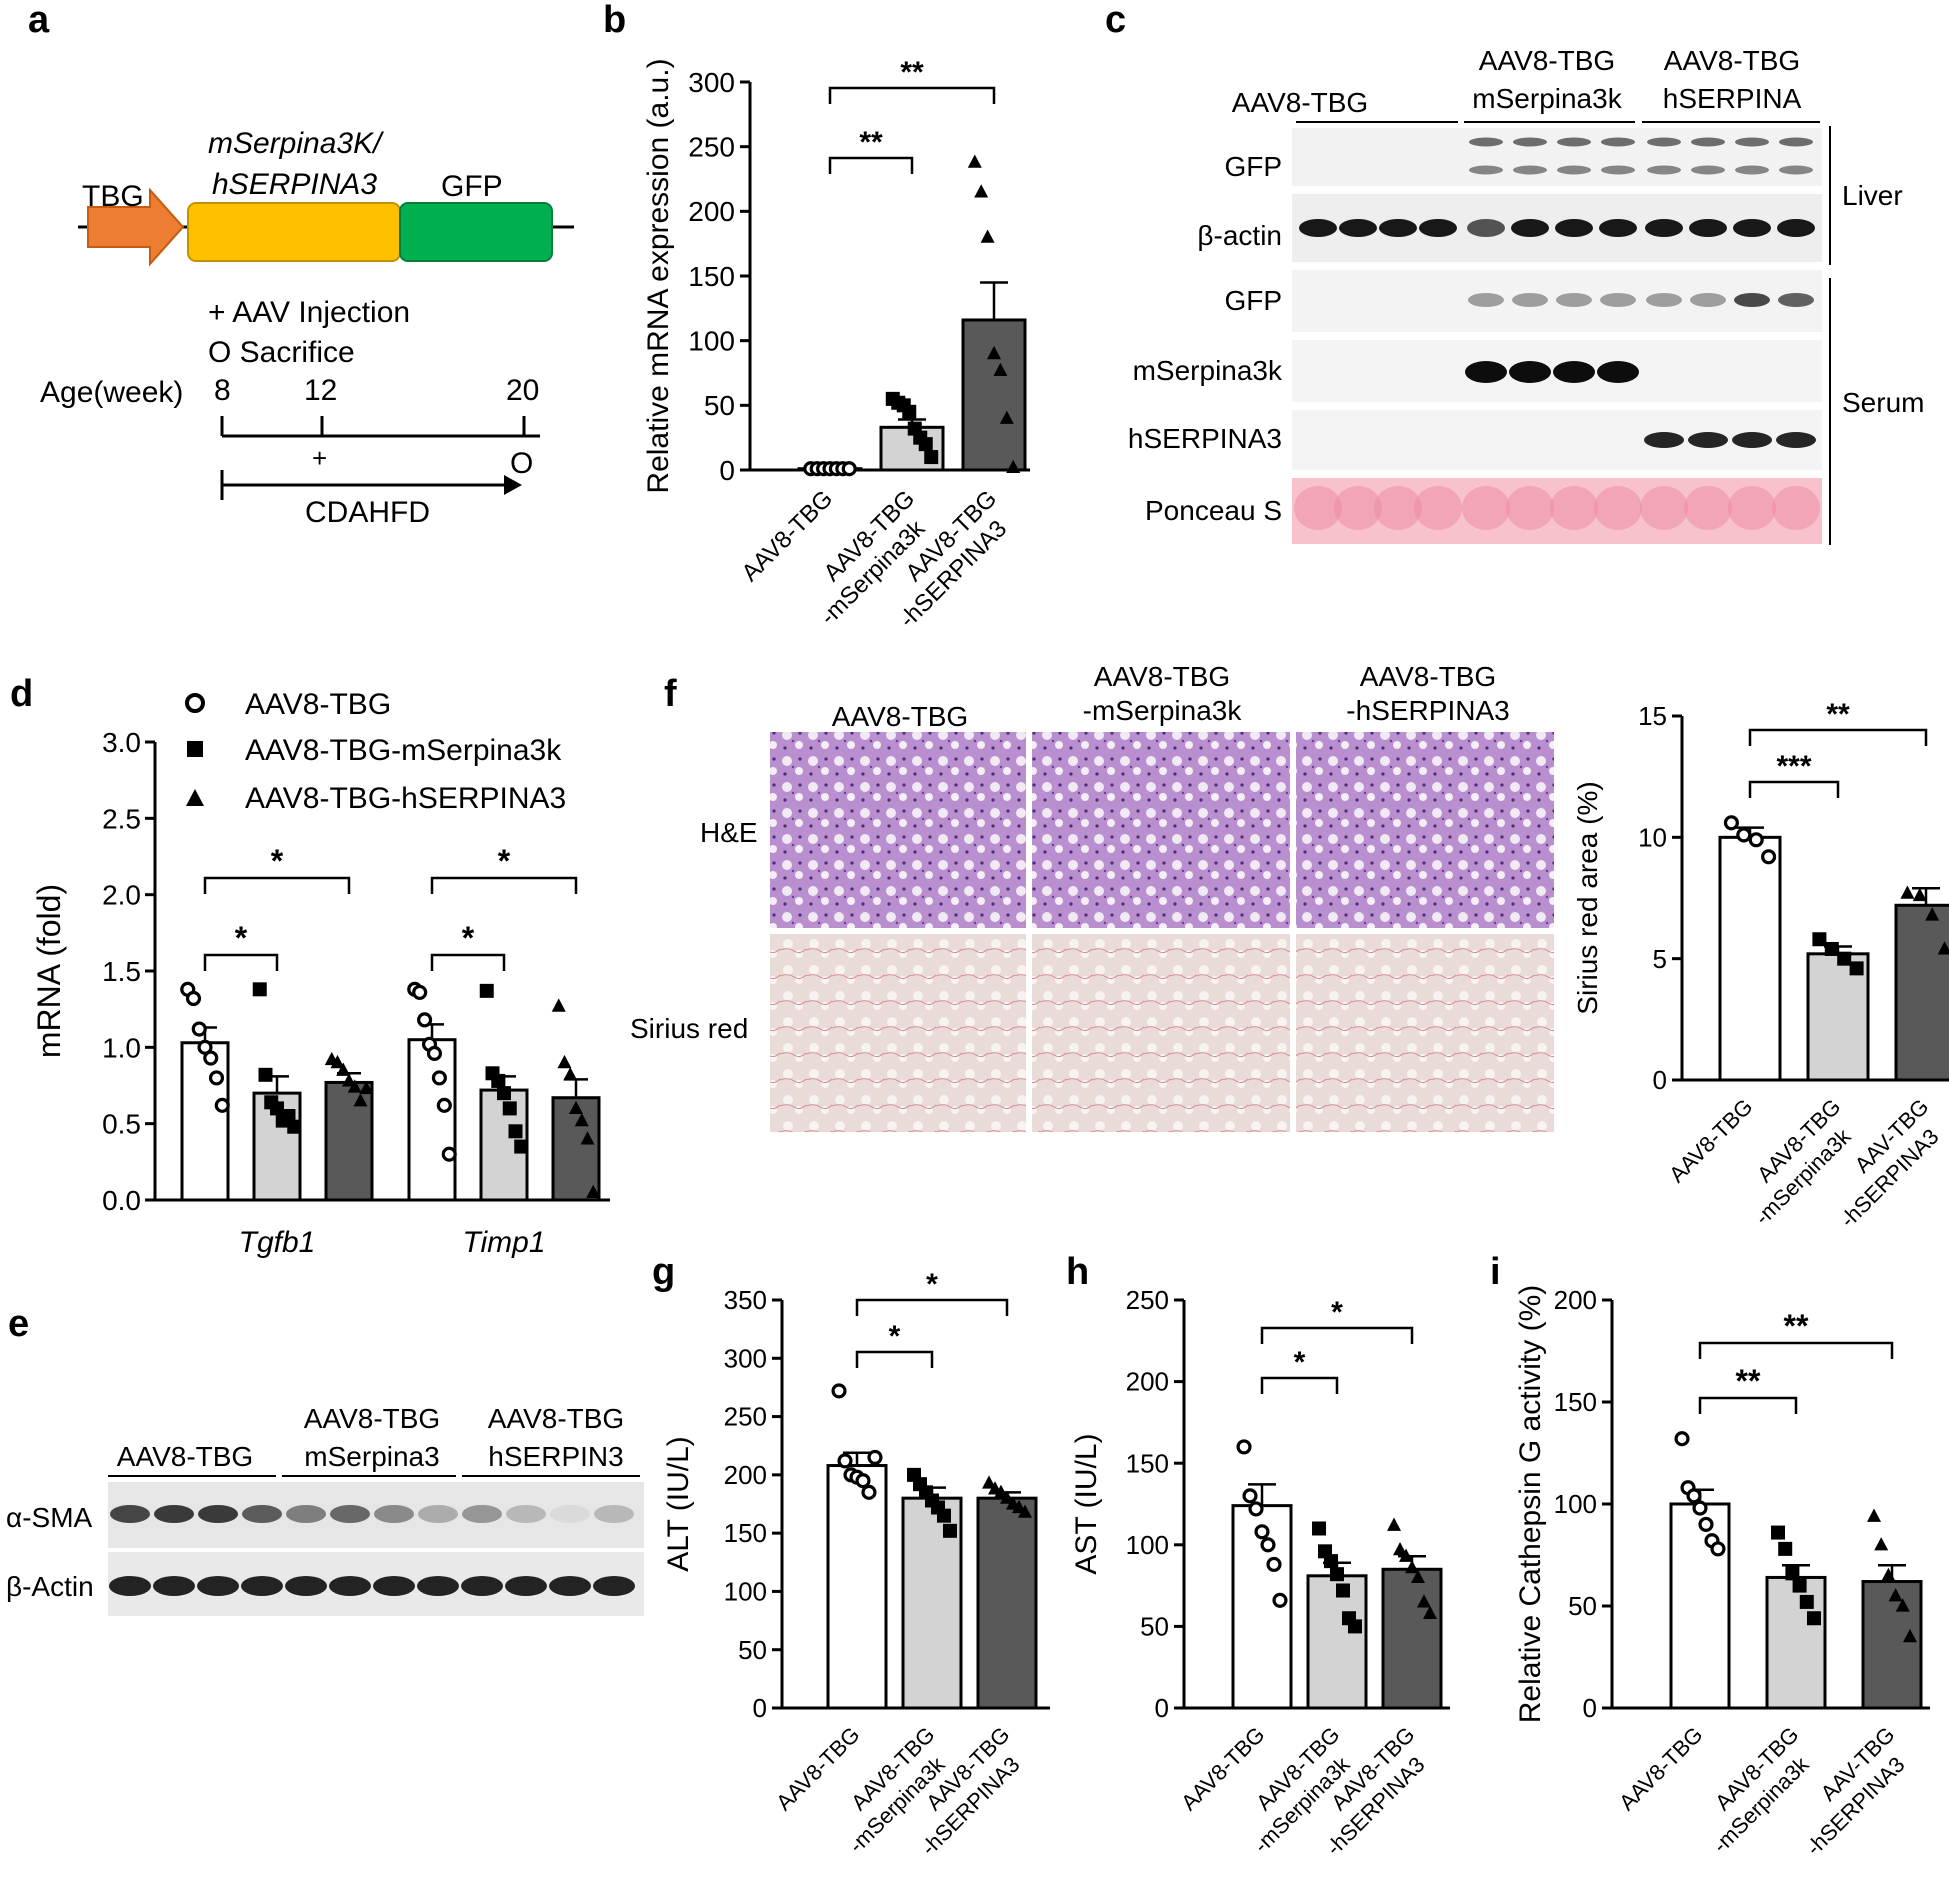 The height and width of the screenshot is (1884, 1949). What do you see at coordinates (1557, 333) in the screenshot?
I see `blot-c-bands` at bounding box center [1557, 333].